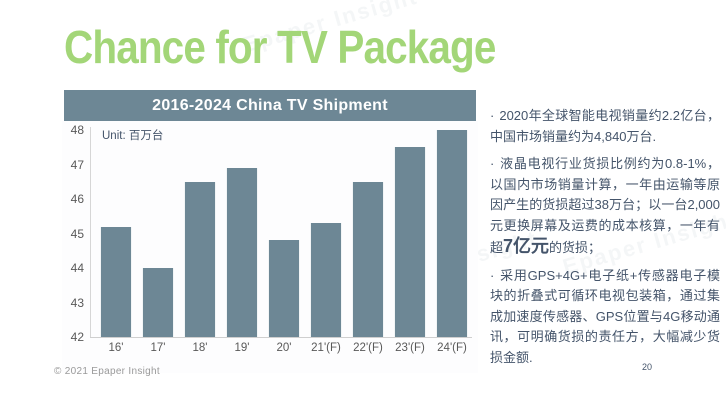 The image size is (726, 402). Describe the element at coordinates (77, 337) in the screenshot. I see `y-tick-label: 42` at that location.